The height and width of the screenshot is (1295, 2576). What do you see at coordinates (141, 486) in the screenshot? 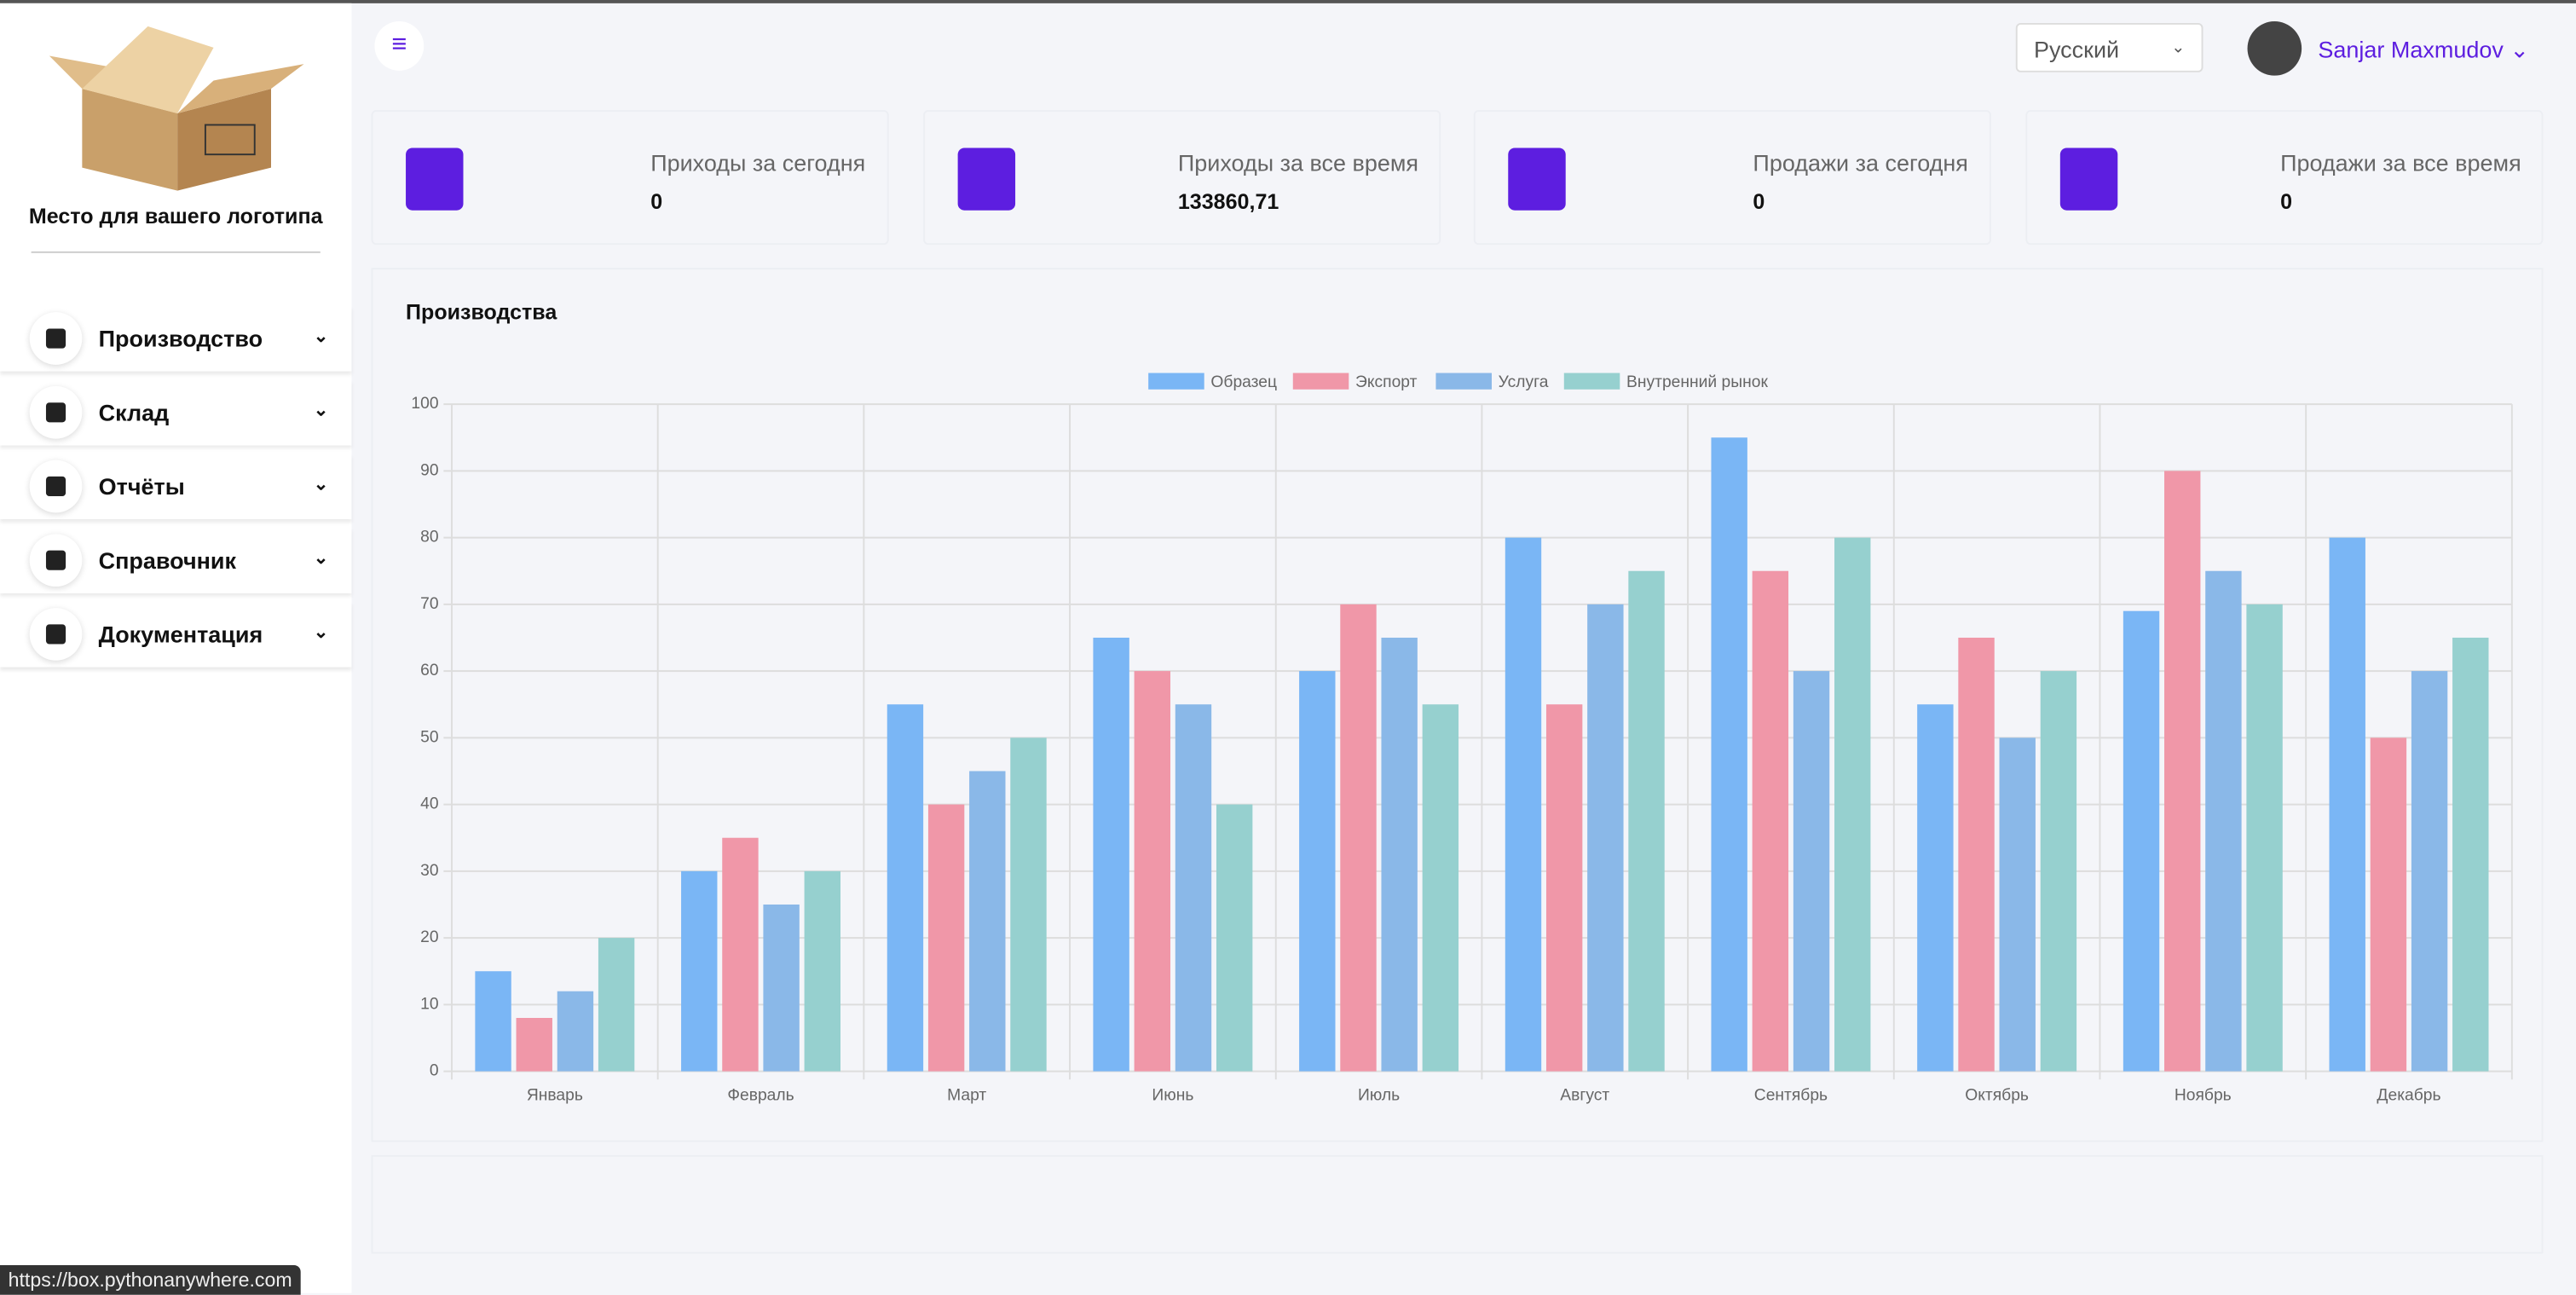
I see `menu-label: Отчёты` at bounding box center [141, 486].